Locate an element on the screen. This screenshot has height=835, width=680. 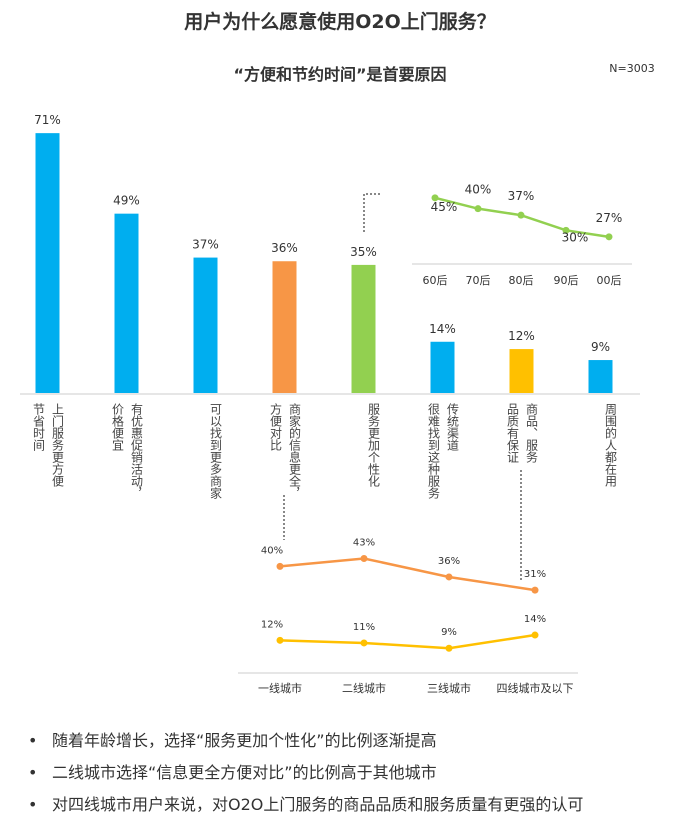
bar-value-label: 9% is located at coordinates (600, 347).